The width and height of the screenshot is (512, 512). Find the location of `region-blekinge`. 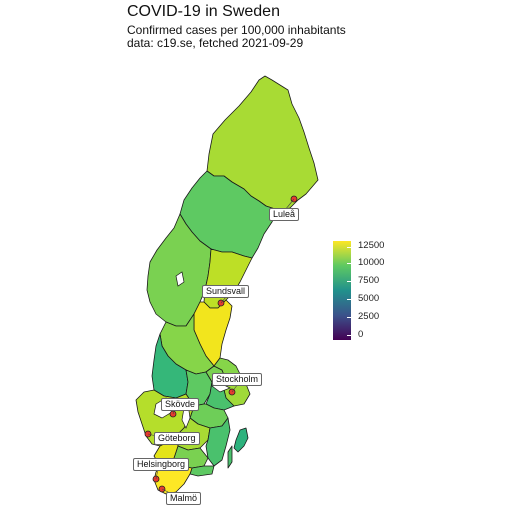

region-blekinge is located at coordinates (202, 471).